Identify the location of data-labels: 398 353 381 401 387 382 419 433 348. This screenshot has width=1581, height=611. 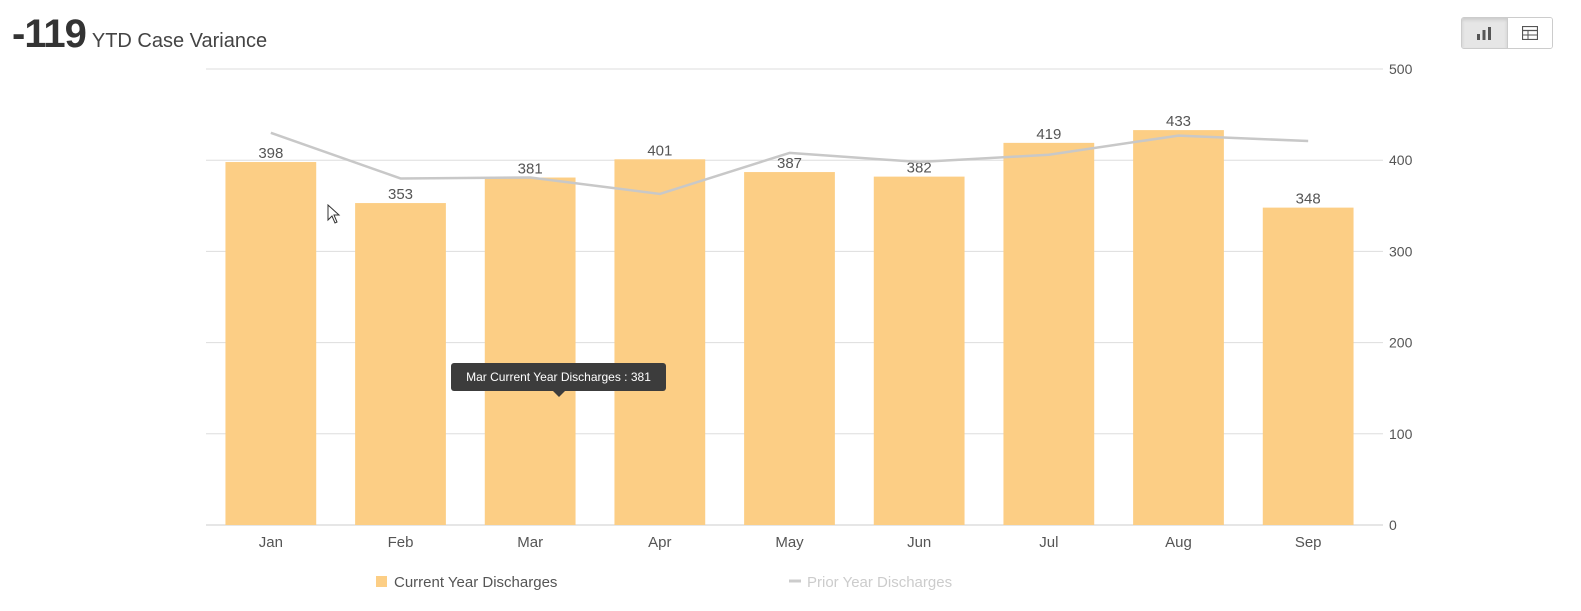
(789, 160).